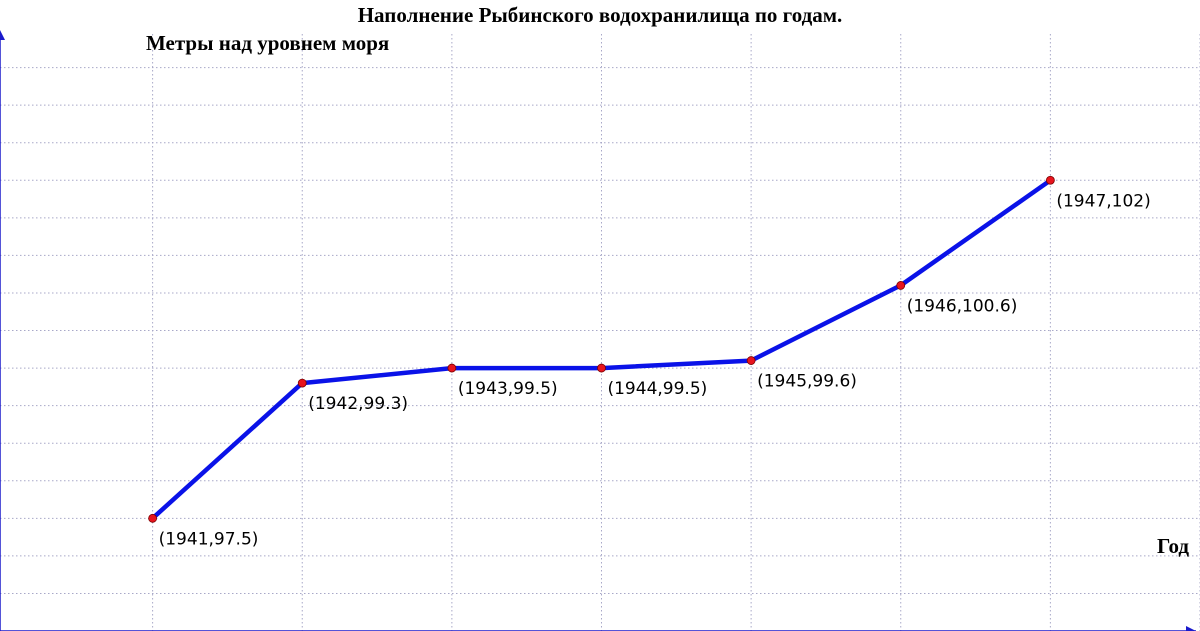 The height and width of the screenshot is (631, 1200). Describe the element at coordinates (2, 35) in the screenshot. I see `y-axis-arrow` at that location.